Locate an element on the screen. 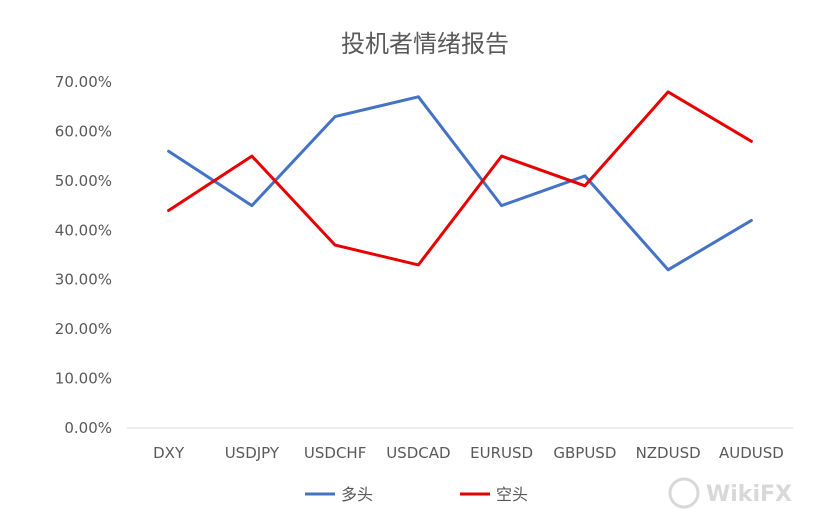 Image resolution: width=823 pixels, height=531 pixels. x-tick-label: GBPUSD is located at coordinates (584, 453).